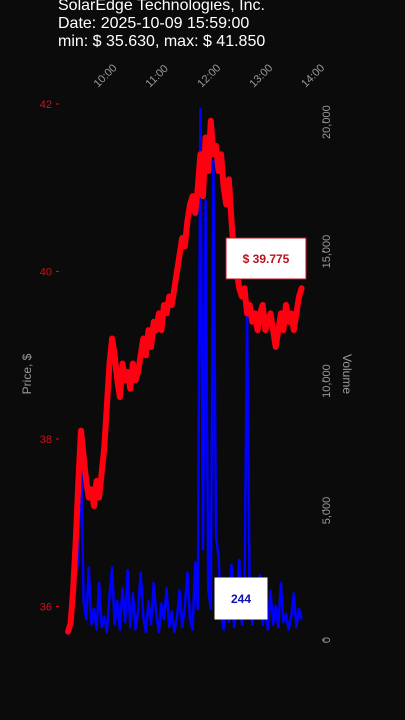  Describe the element at coordinates (49, 356) in the screenshot. I see `price-axis: 36 38 40 42` at that location.